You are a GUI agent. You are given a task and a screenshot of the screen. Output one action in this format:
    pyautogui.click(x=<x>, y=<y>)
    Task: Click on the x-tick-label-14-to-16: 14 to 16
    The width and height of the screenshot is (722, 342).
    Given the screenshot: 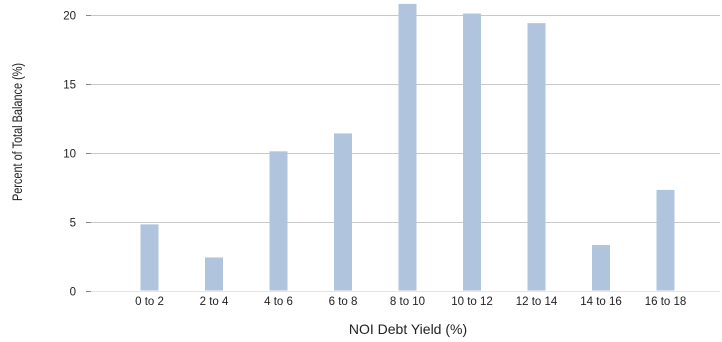 What is the action you would take?
    pyautogui.click(x=601, y=302)
    